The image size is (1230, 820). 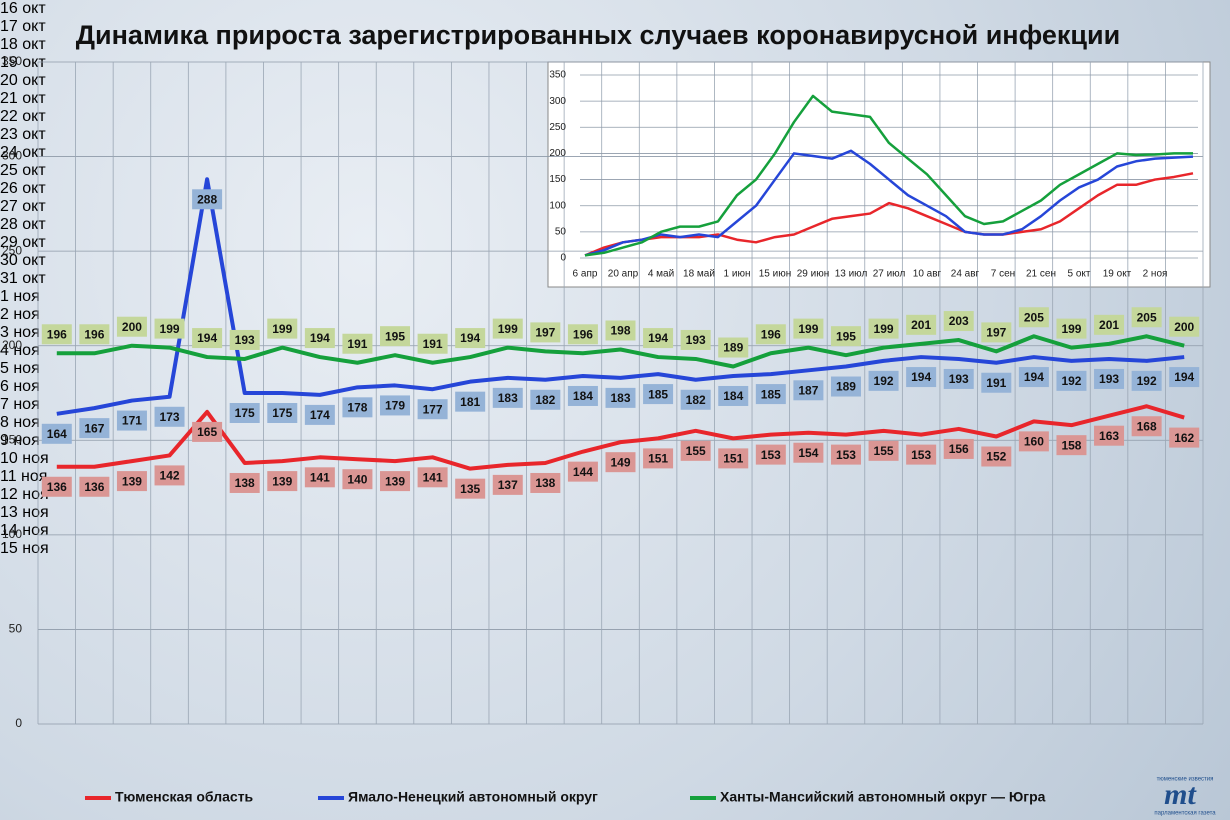 What do you see at coordinates (557, 127) in the screenshot?
I see `y-tick-label: 250` at bounding box center [557, 127].